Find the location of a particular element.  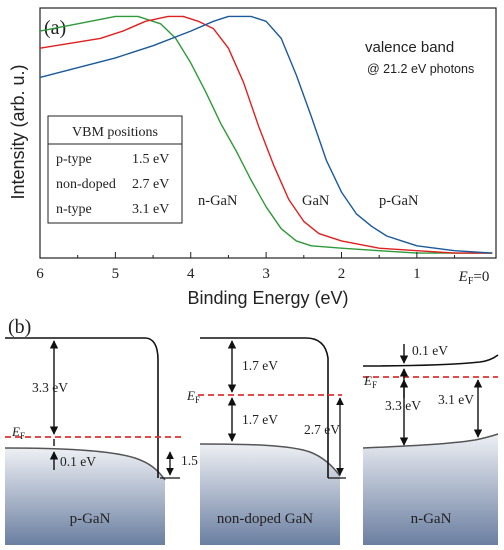

material-label: n-GaN is located at coordinates (431, 519).